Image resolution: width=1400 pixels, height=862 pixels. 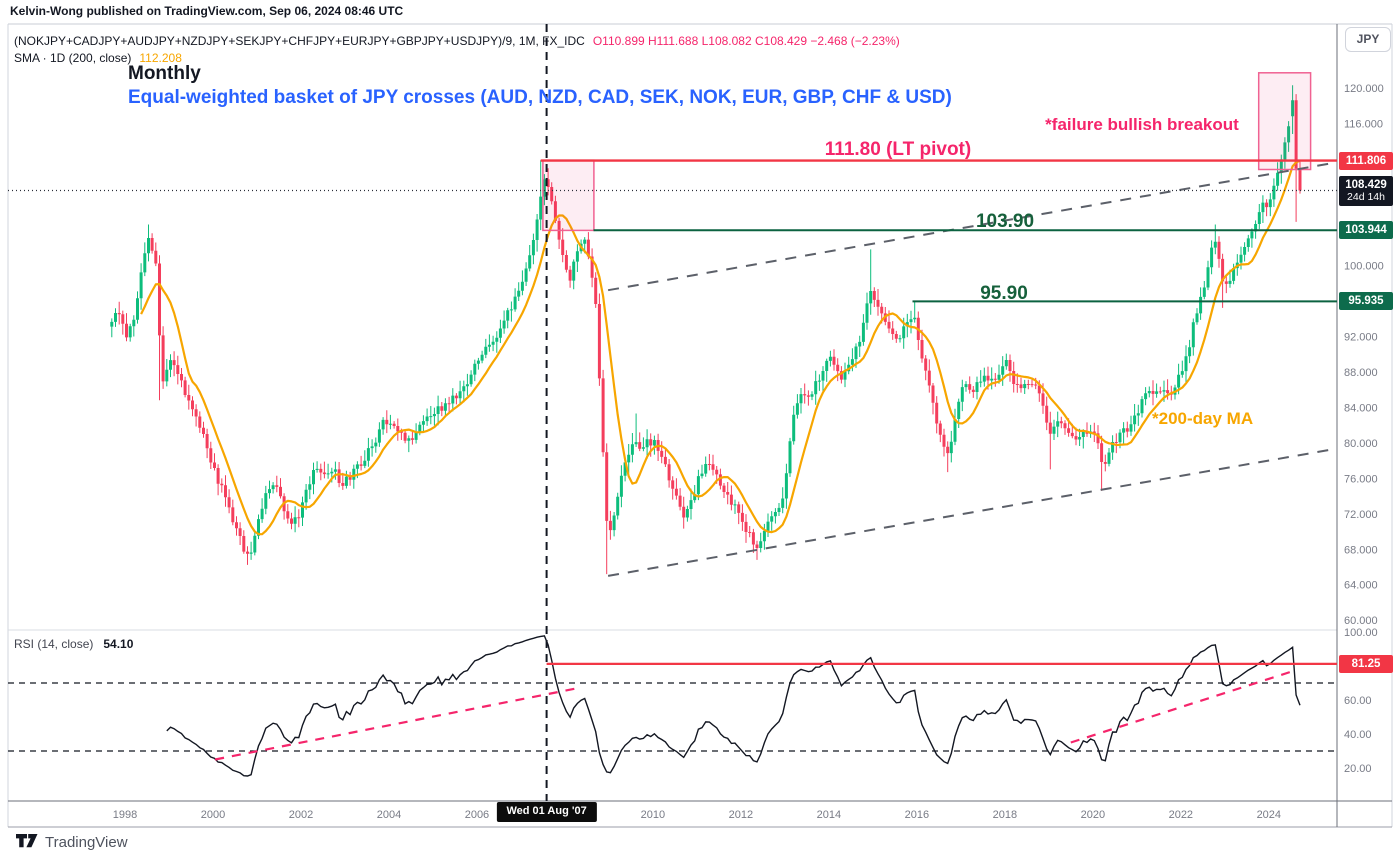 What do you see at coordinates (1203, 418) in the screenshot?
I see `annotation-200day-ma: *200-day MA` at bounding box center [1203, 418].